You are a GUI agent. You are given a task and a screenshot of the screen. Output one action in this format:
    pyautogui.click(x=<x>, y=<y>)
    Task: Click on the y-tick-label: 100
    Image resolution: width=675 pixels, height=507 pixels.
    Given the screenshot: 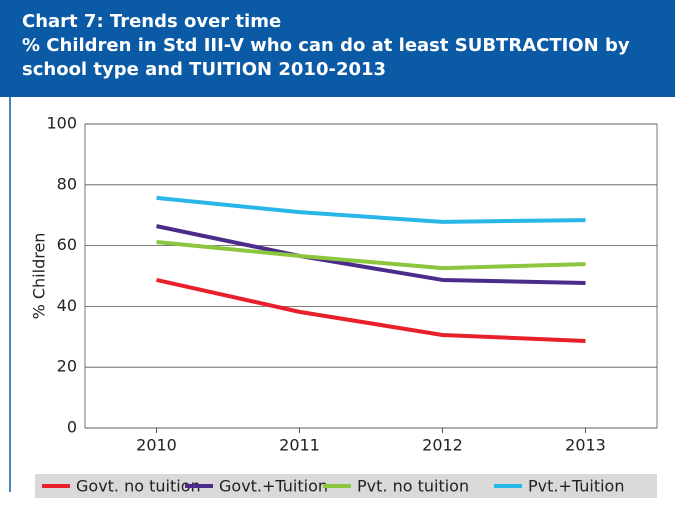 What is the action you would take?
    pyautogui.click(x=61, y=123)
    